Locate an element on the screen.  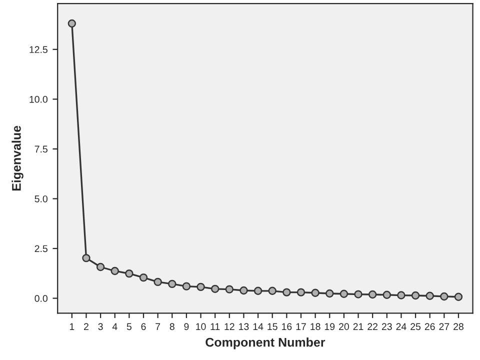
x-tick-label: 25 is located at coordinates (415, 326).